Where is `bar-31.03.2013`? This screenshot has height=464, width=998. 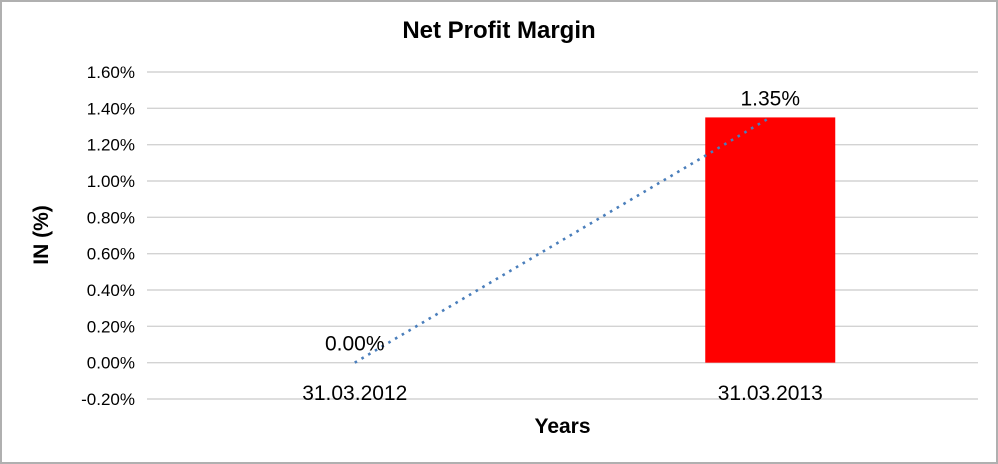 bar-31.03.2013 is located at coordinates (770, 240).